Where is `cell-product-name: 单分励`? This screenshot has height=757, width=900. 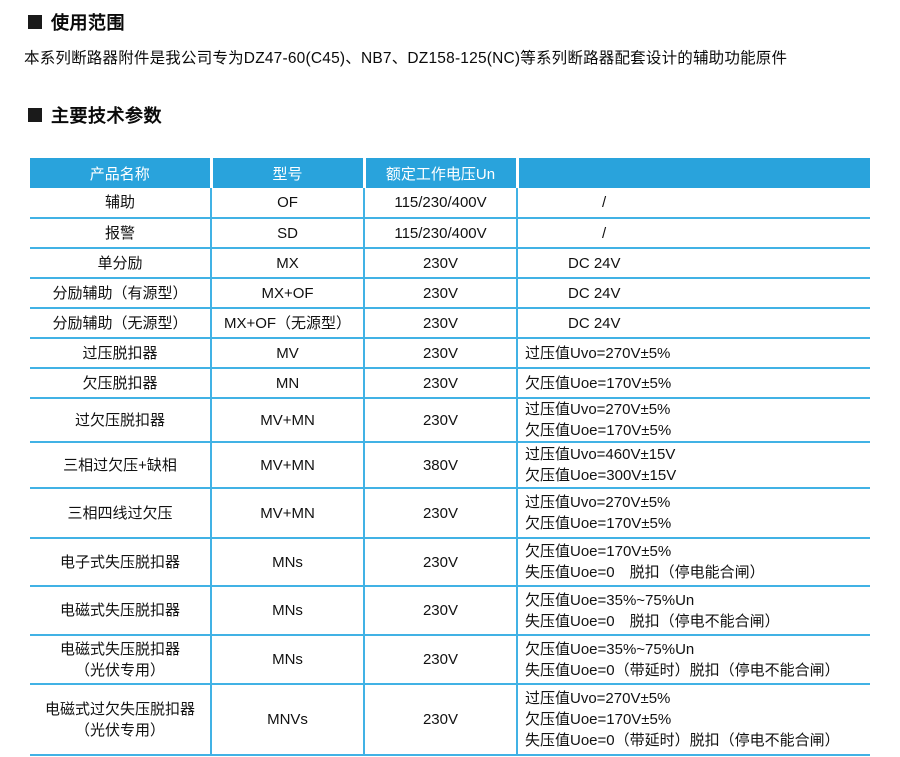 cell-product-name: 单分励 is located at coordinates (121, 263).